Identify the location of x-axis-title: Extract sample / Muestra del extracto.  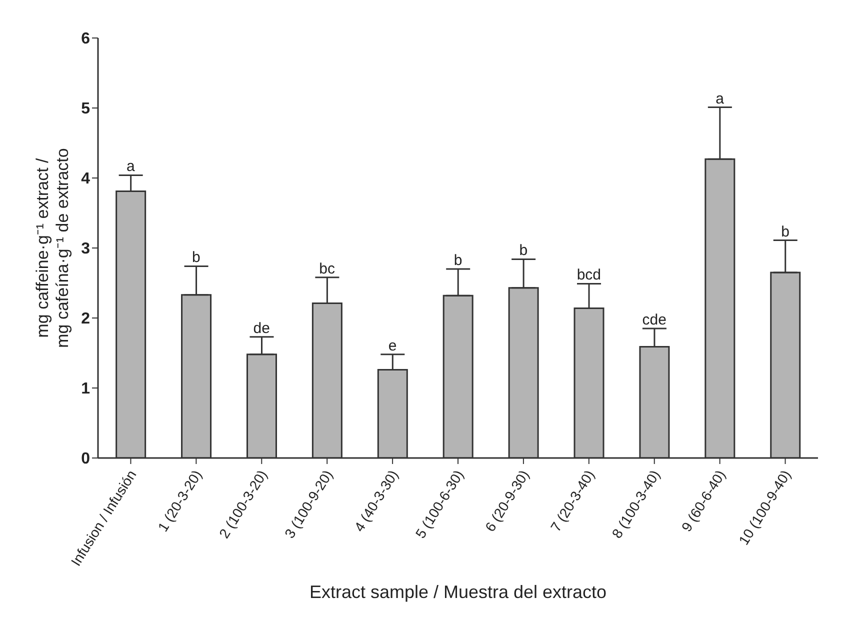
(458, 592).